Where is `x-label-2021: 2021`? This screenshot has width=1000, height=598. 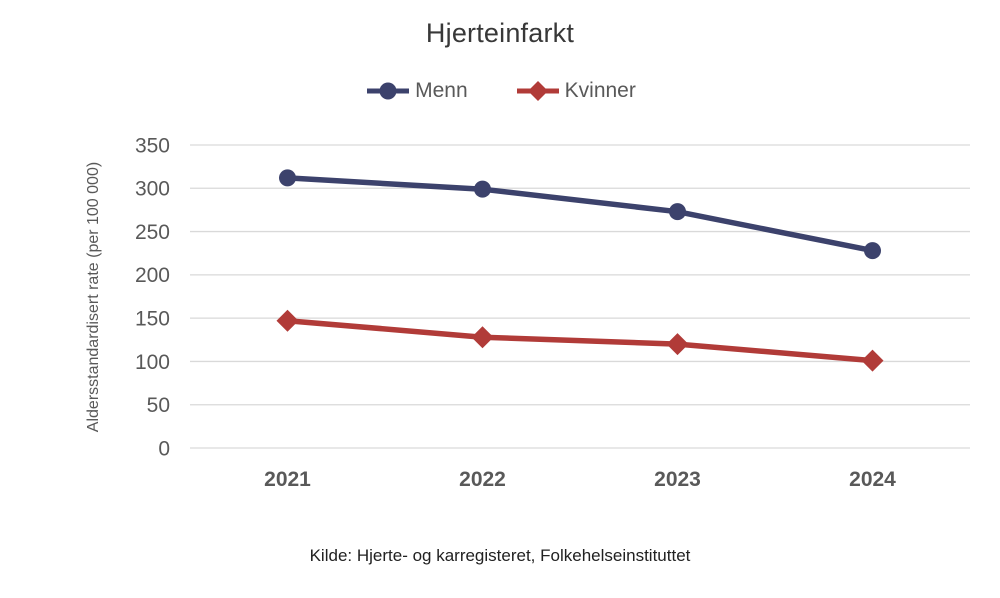 x-label-2021: 2021 is located at coordinates (287, 479).